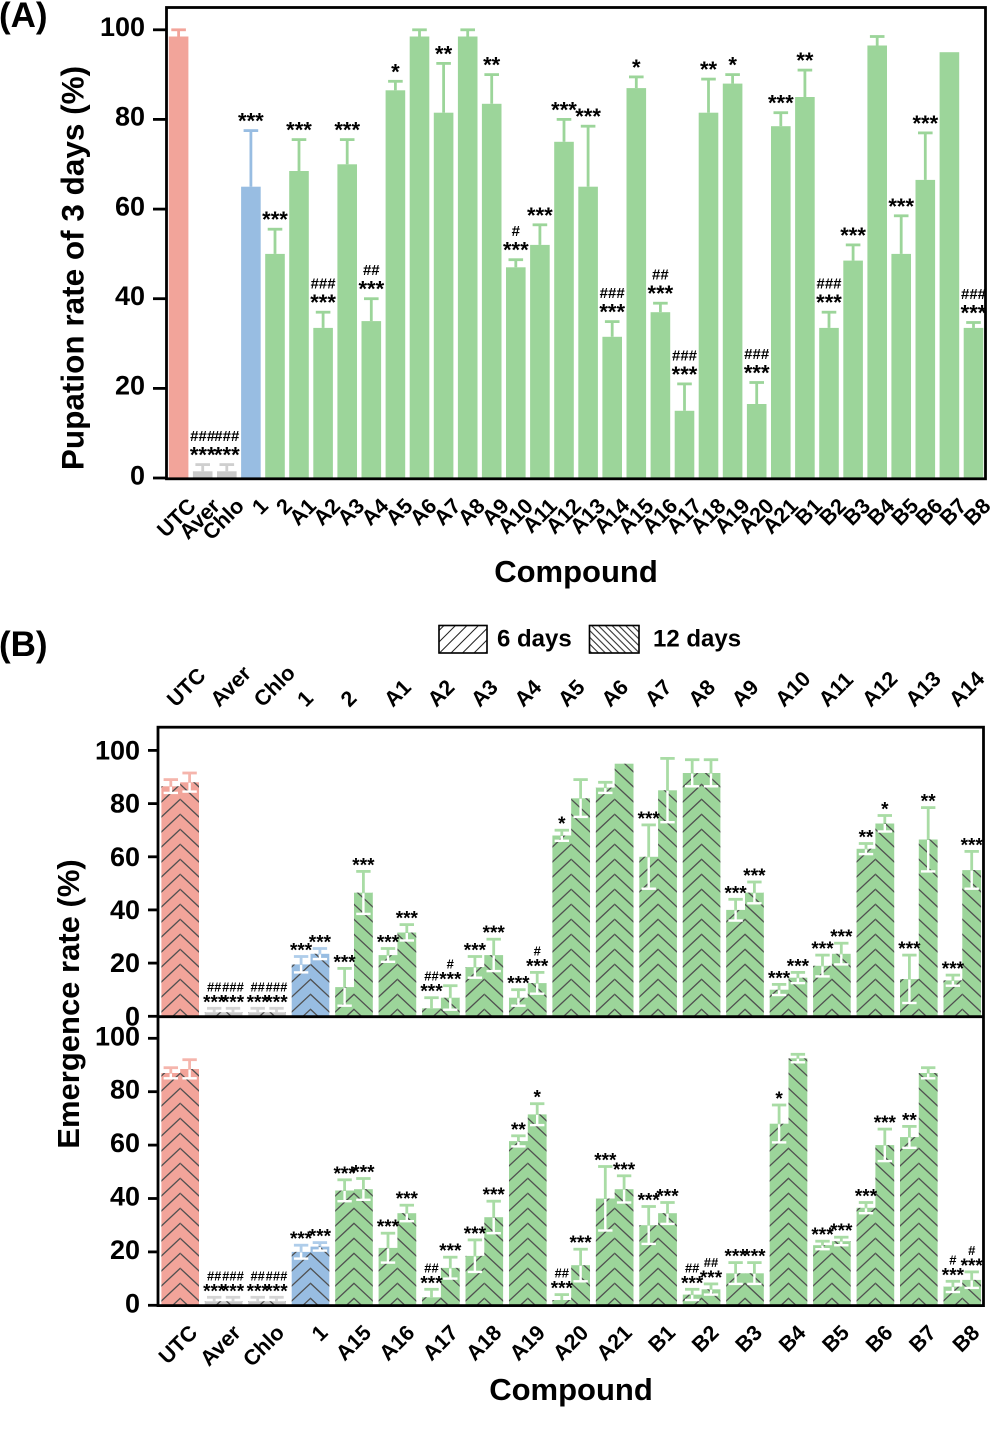  I want to click on svg-text: 12 days, so click(697, 639).